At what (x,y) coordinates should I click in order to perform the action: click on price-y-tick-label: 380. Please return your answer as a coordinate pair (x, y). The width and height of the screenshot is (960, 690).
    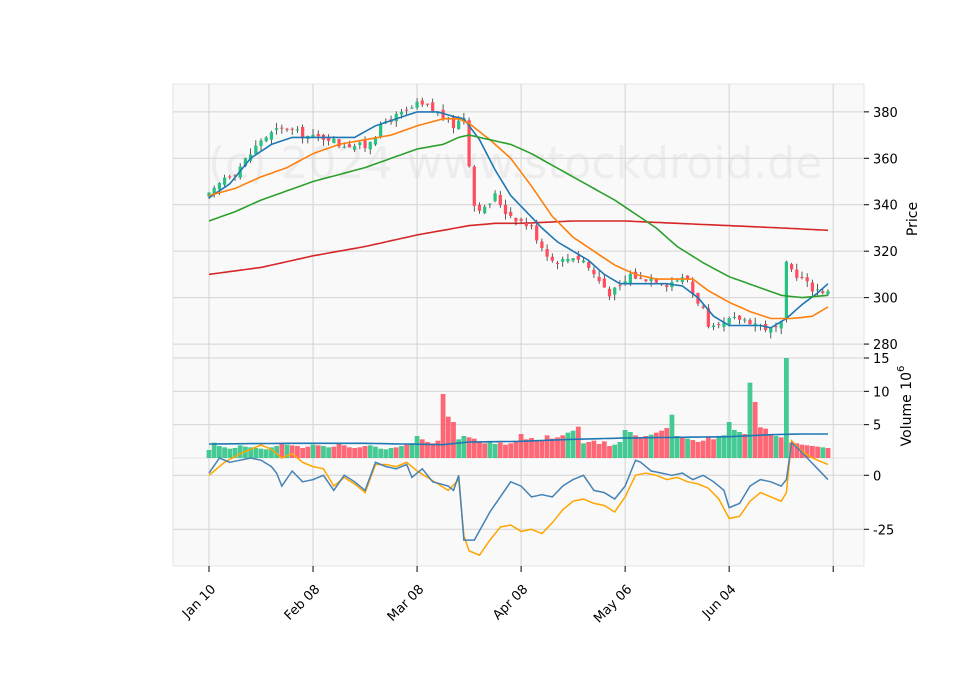
    Looking at the image, I should click on (885, 113).